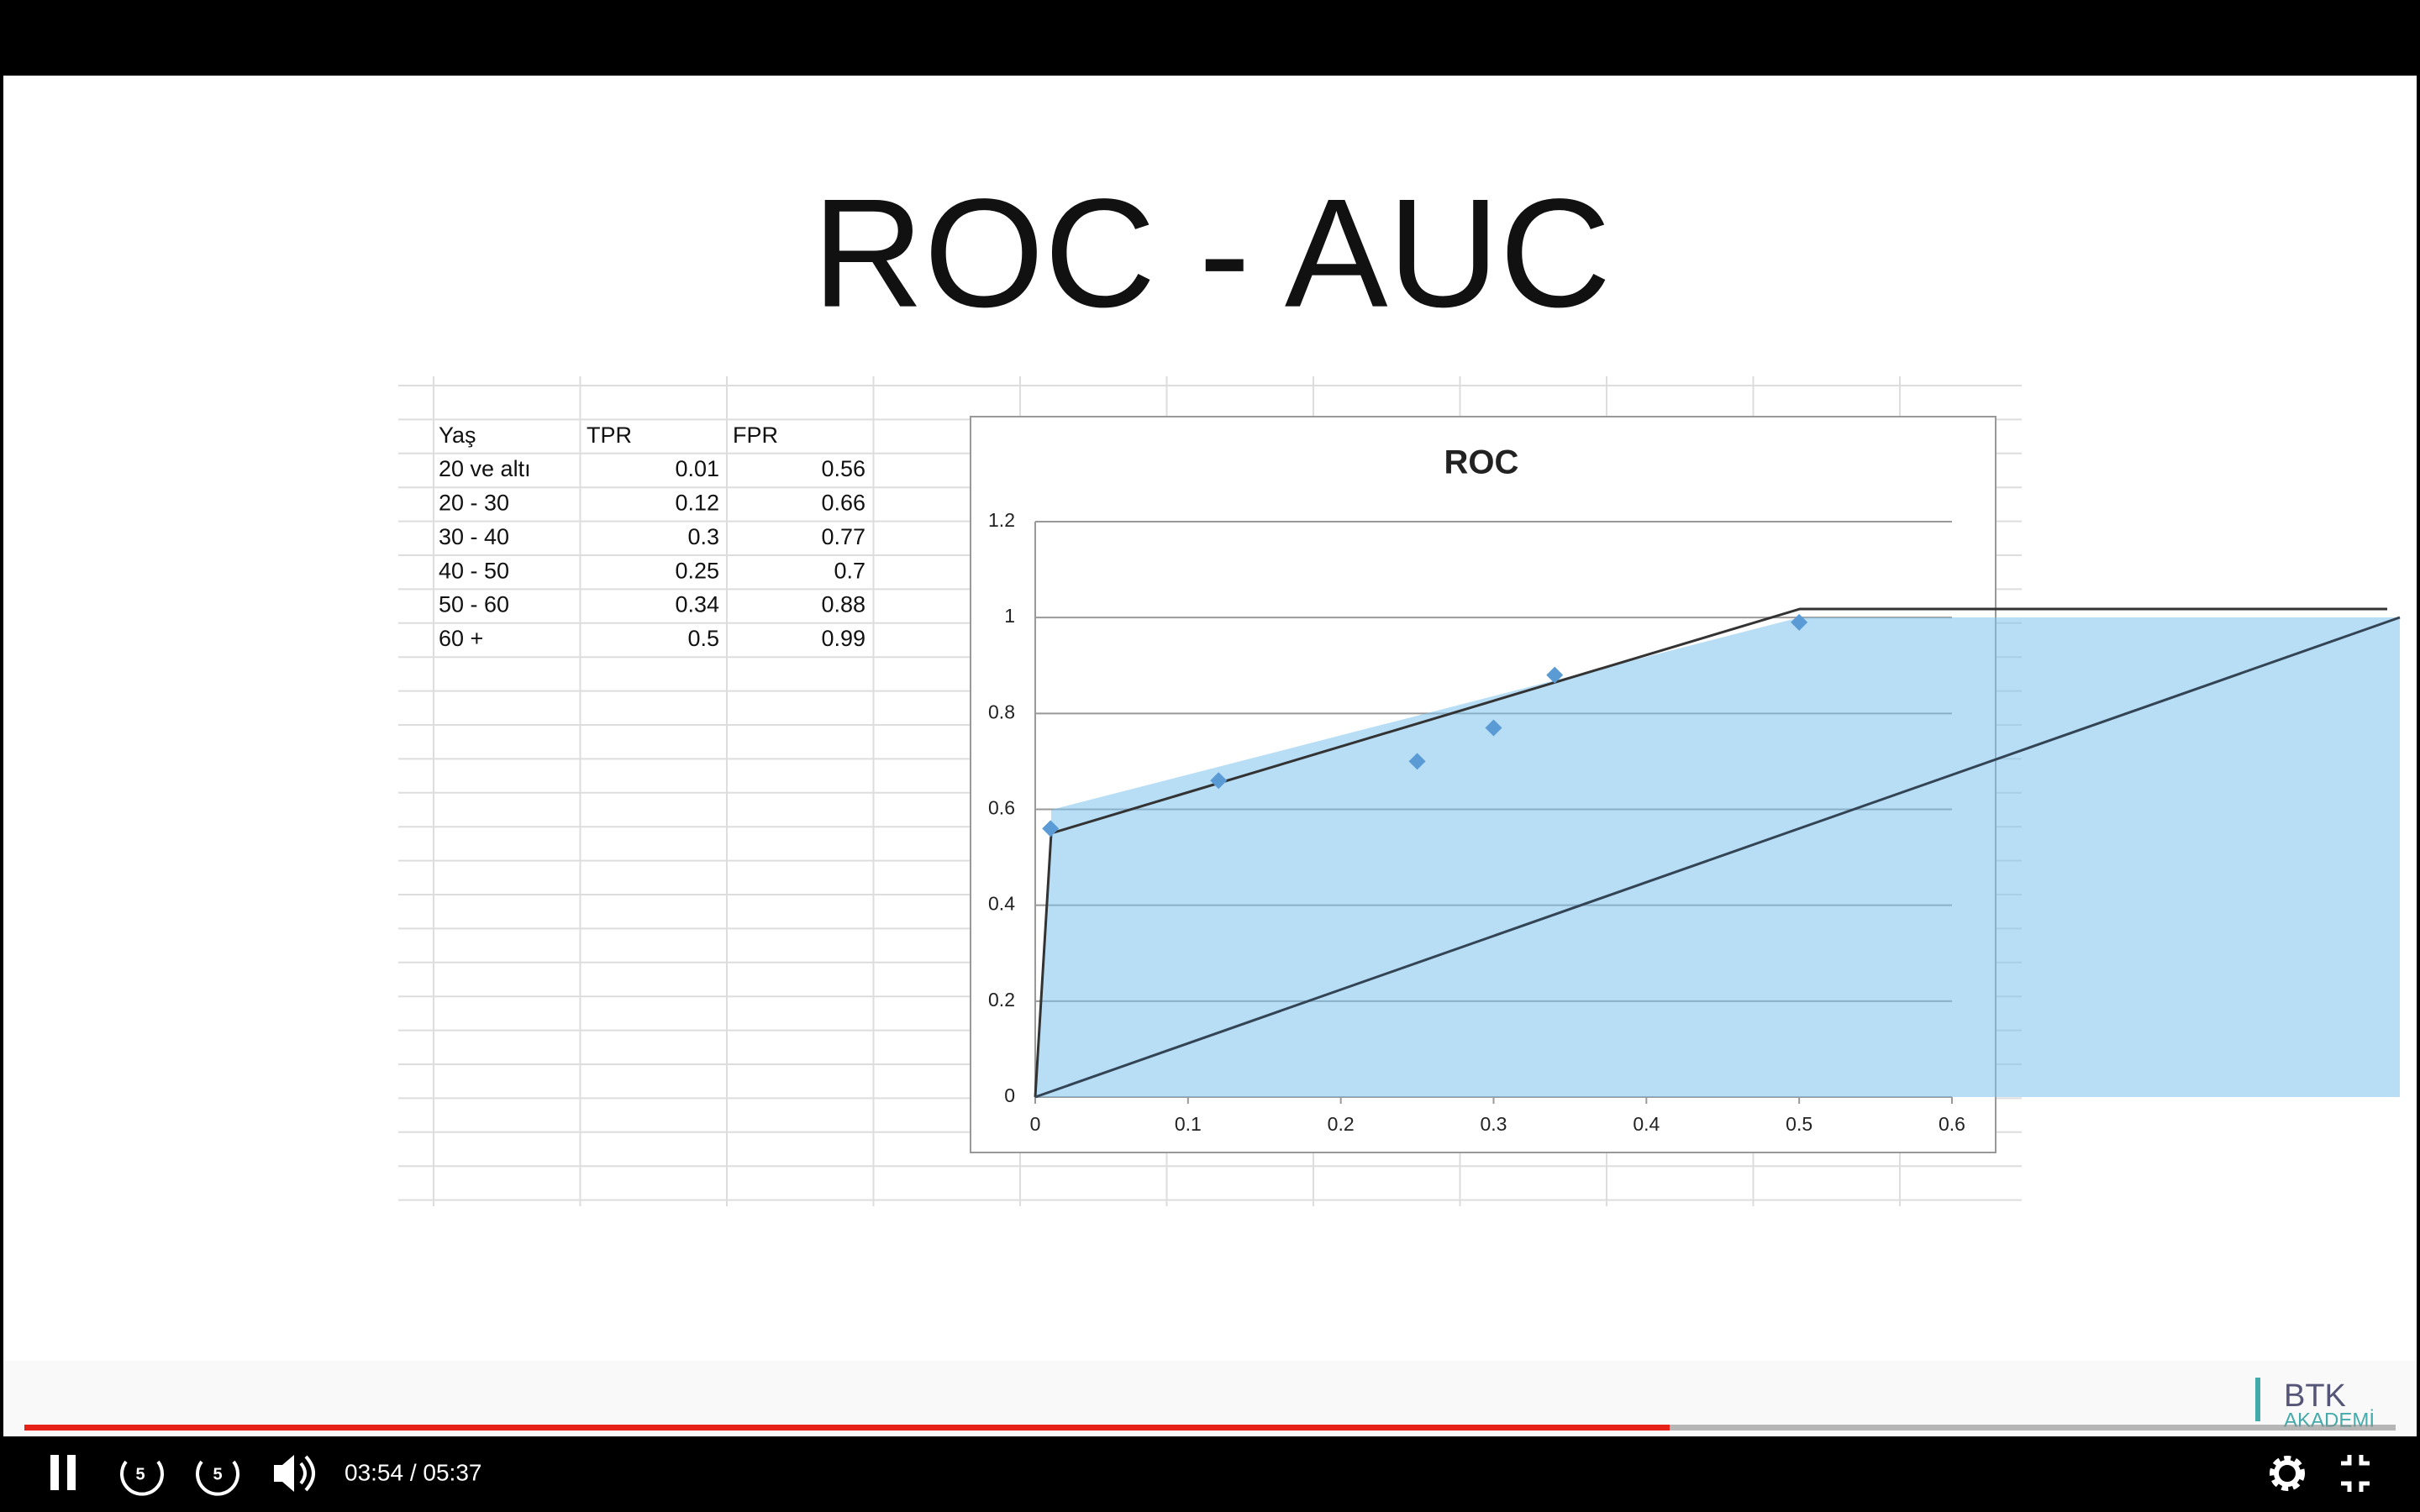  Describe the element at coordinates (1952, 1124) in the screenshot. I see `x-tick-label: 0.6` at that location.